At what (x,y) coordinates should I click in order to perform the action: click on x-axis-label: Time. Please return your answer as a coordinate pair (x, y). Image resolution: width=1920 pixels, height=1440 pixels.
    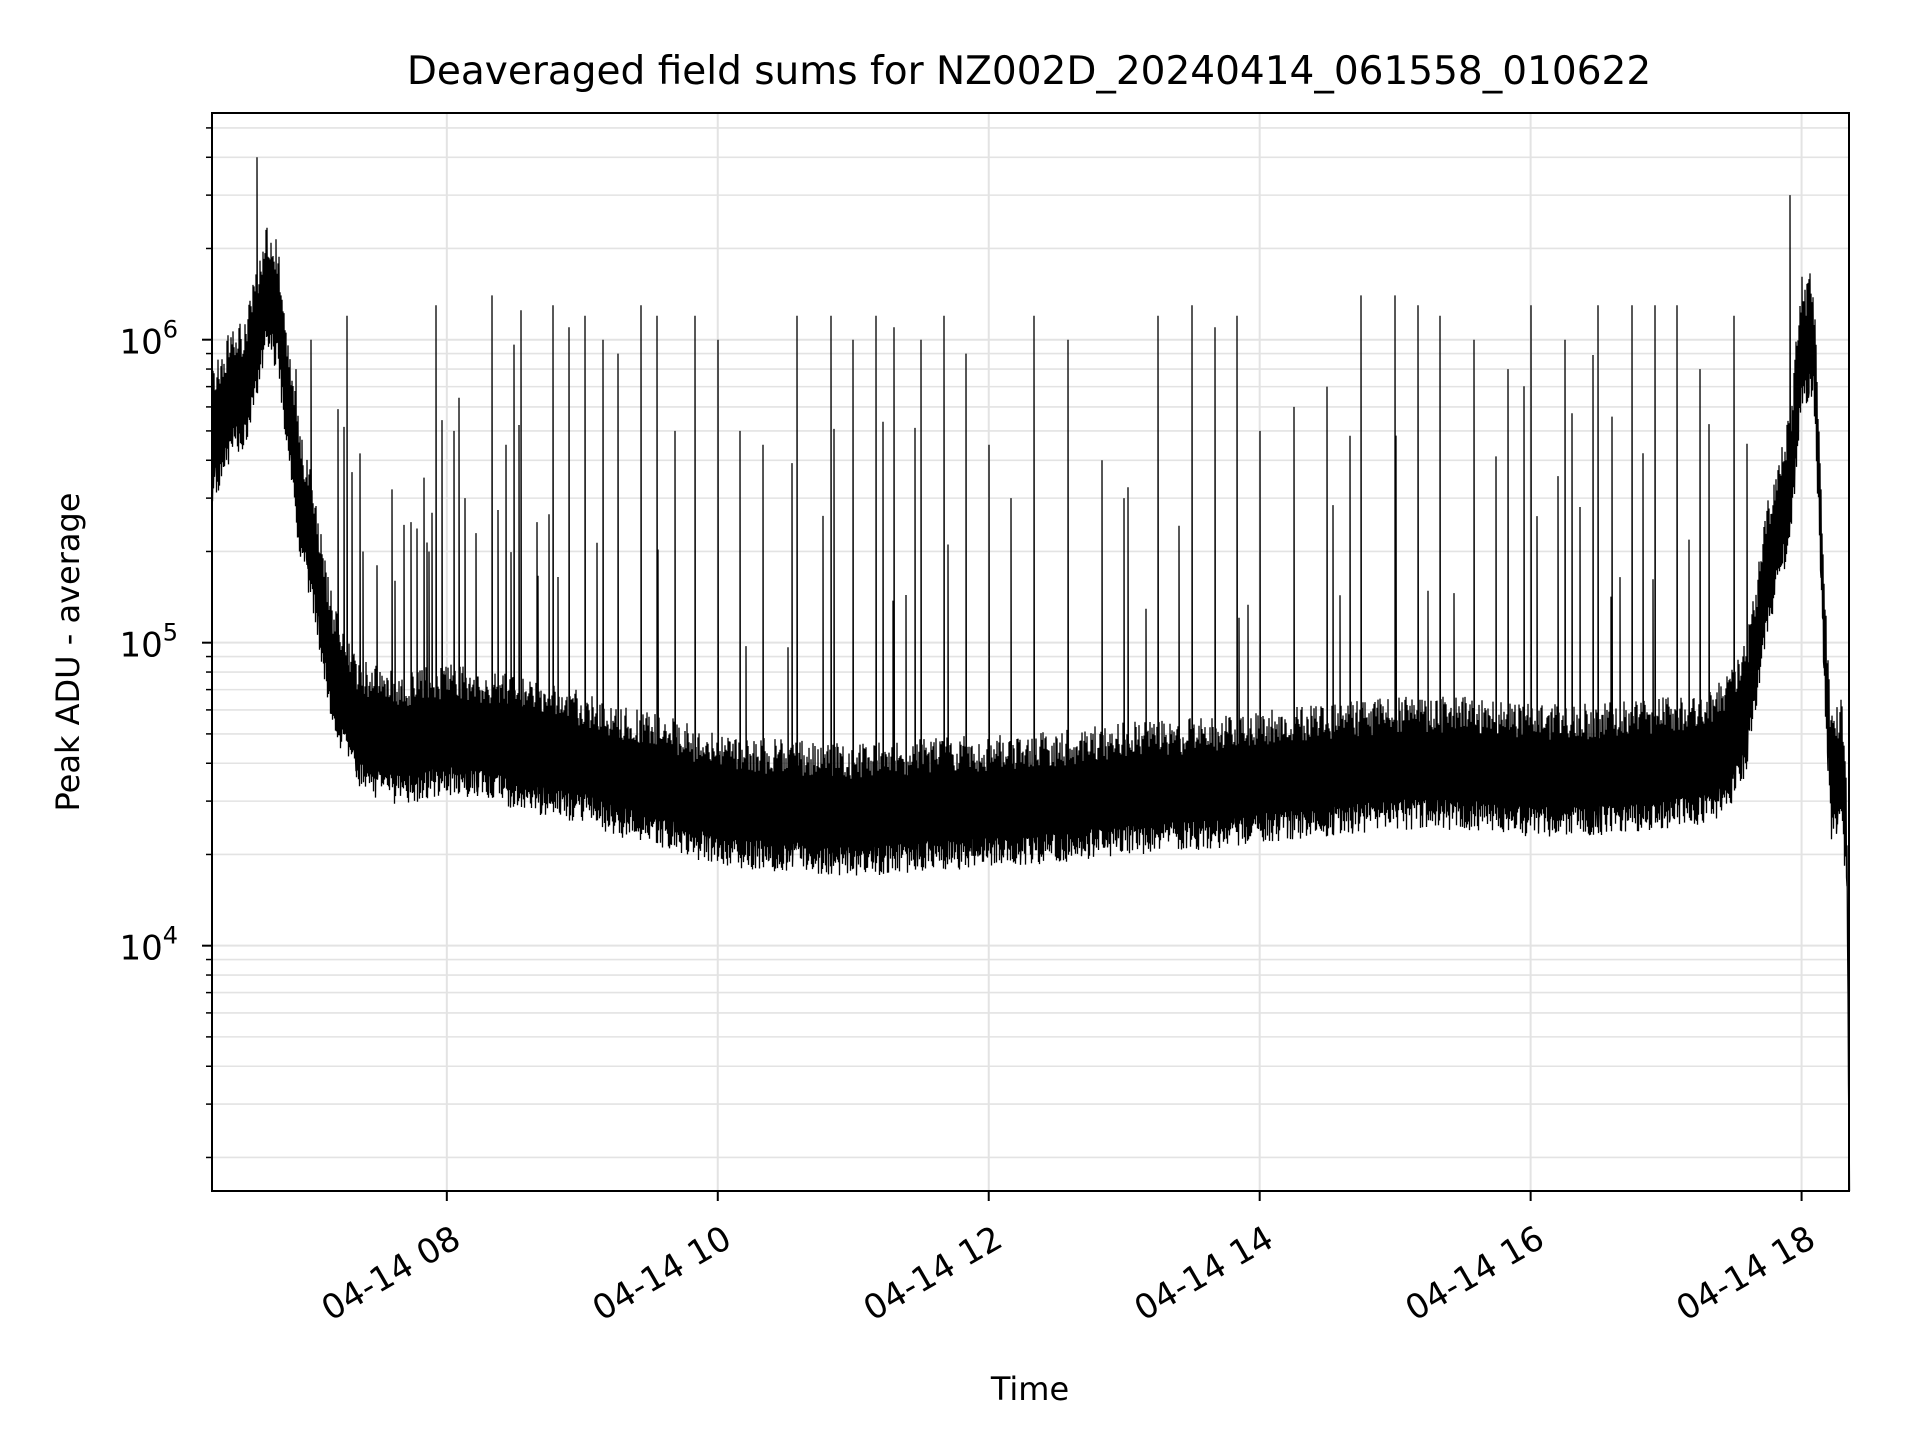
    Looking at the image, I should click on (1029, 1389).